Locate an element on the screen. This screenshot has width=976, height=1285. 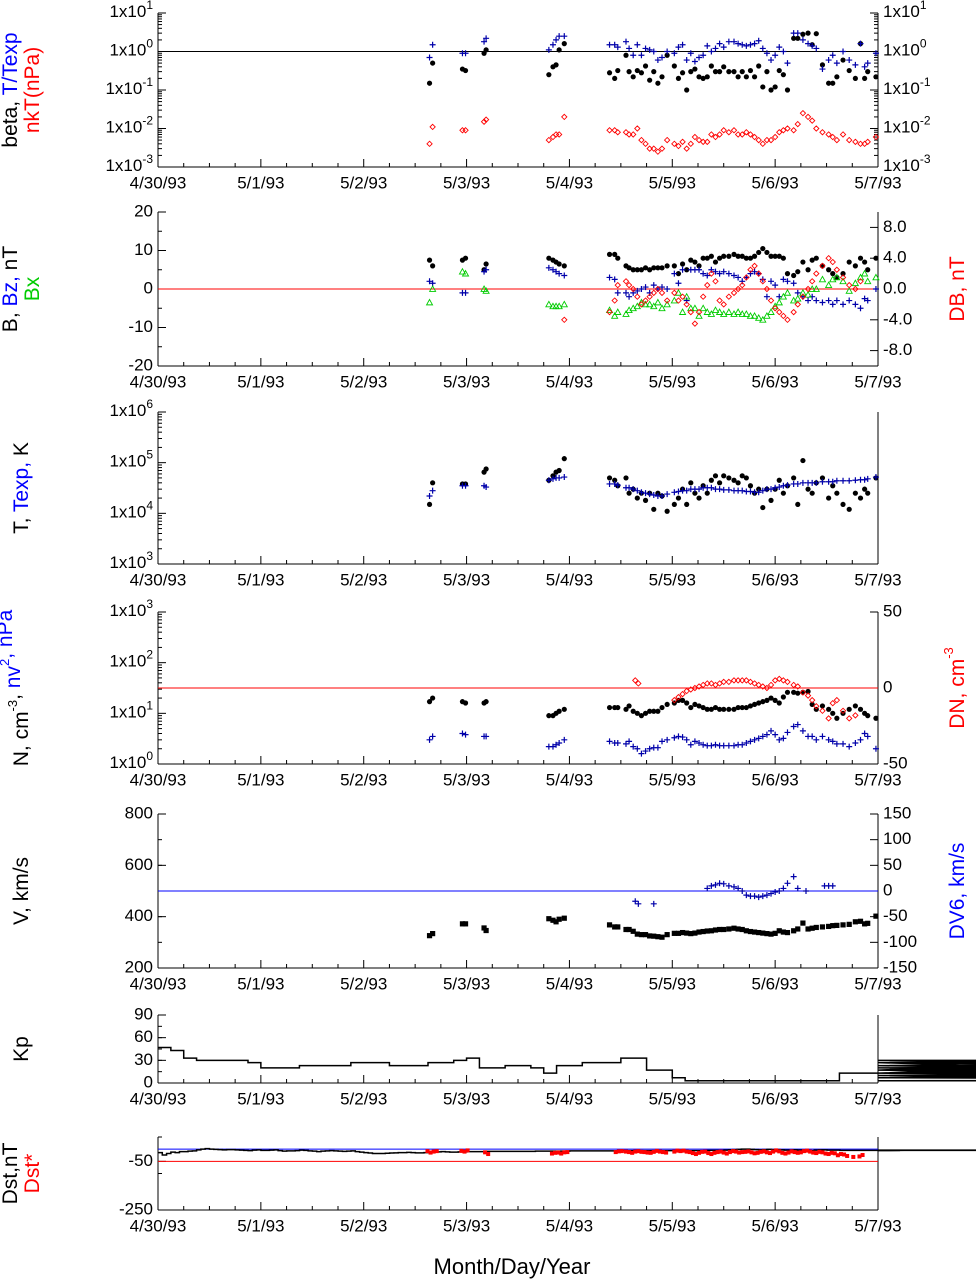
kp-y-tick-label: 30 is located at coordinates (143, 1059).